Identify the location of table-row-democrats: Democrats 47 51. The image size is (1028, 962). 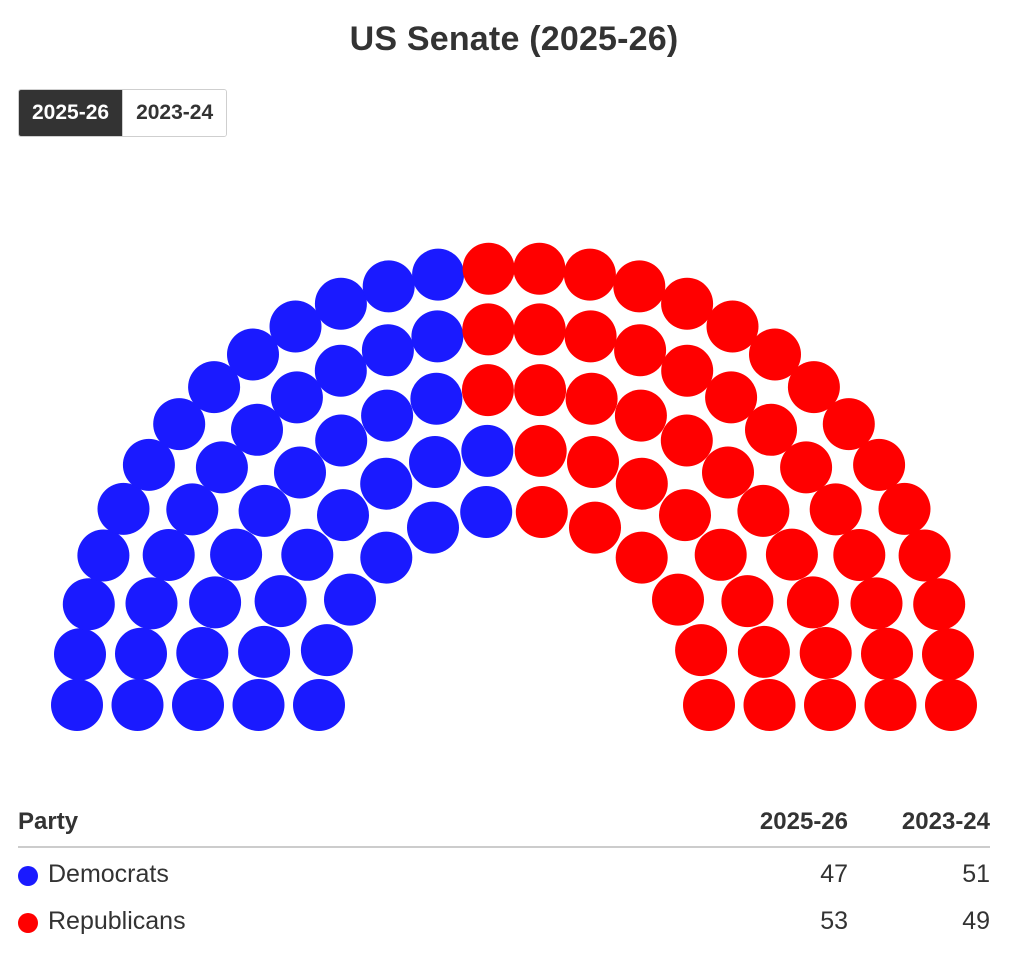
(504, 871).